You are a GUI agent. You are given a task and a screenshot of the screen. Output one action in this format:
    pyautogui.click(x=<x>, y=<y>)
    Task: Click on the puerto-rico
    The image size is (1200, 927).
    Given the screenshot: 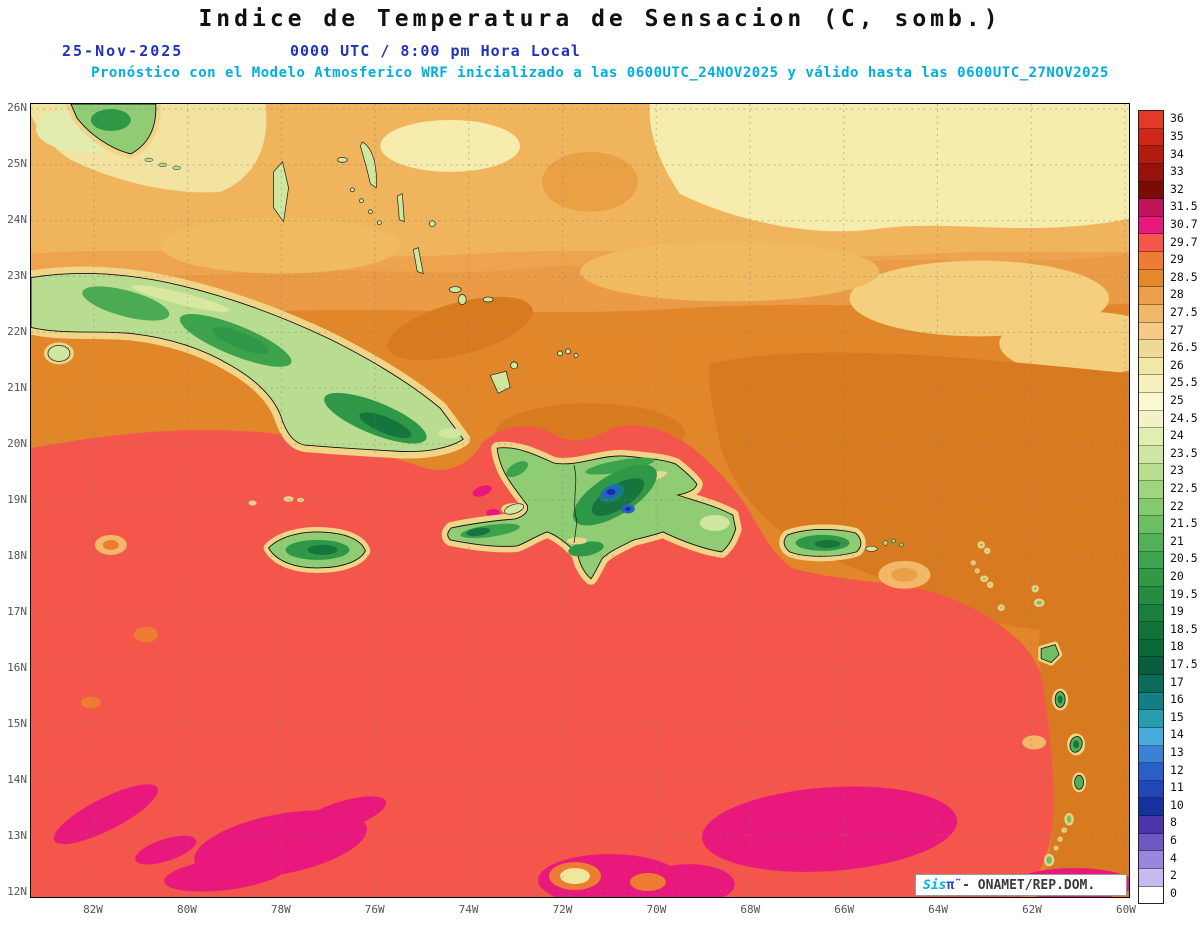 What is the action you would take?
    pyautogui.click(x=841, y=543)
    